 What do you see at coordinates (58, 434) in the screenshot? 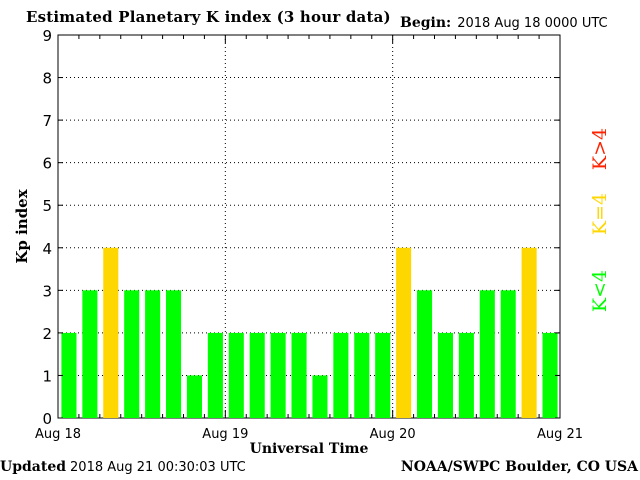
I see `x-tick-label: Aug 18` at bounding box center [58, 434].